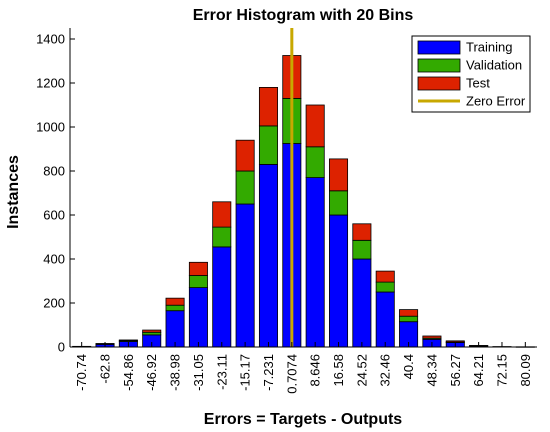  Describe the element at coordinates (478, 83) in the screenshot. I see `legend-label-test: Test` at that location.